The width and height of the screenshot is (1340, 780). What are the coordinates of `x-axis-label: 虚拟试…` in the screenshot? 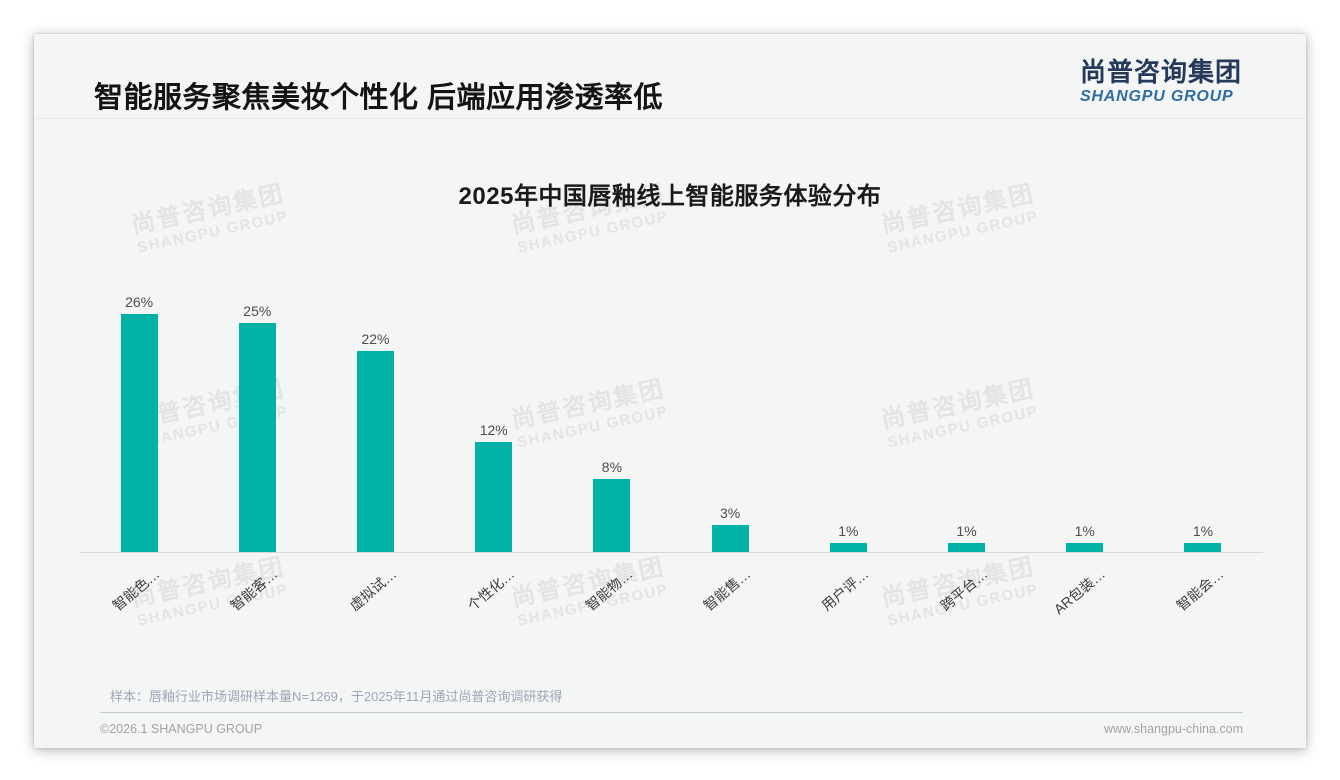 It's located at (372, 589).